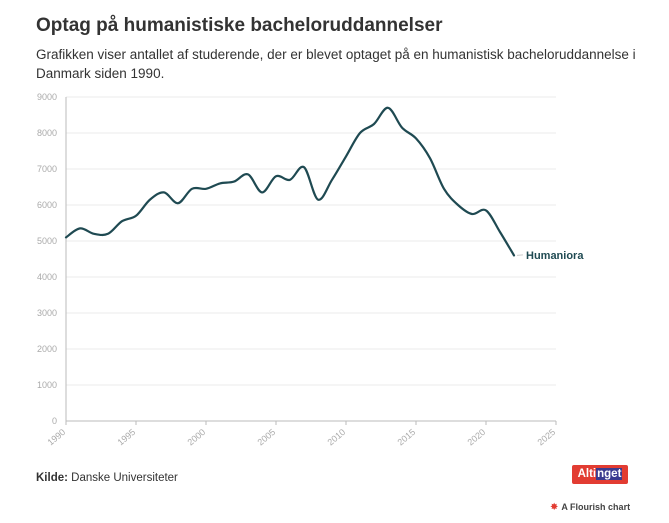  I want to click on series-label-humaniora: Humaniora, so click(555, 256).